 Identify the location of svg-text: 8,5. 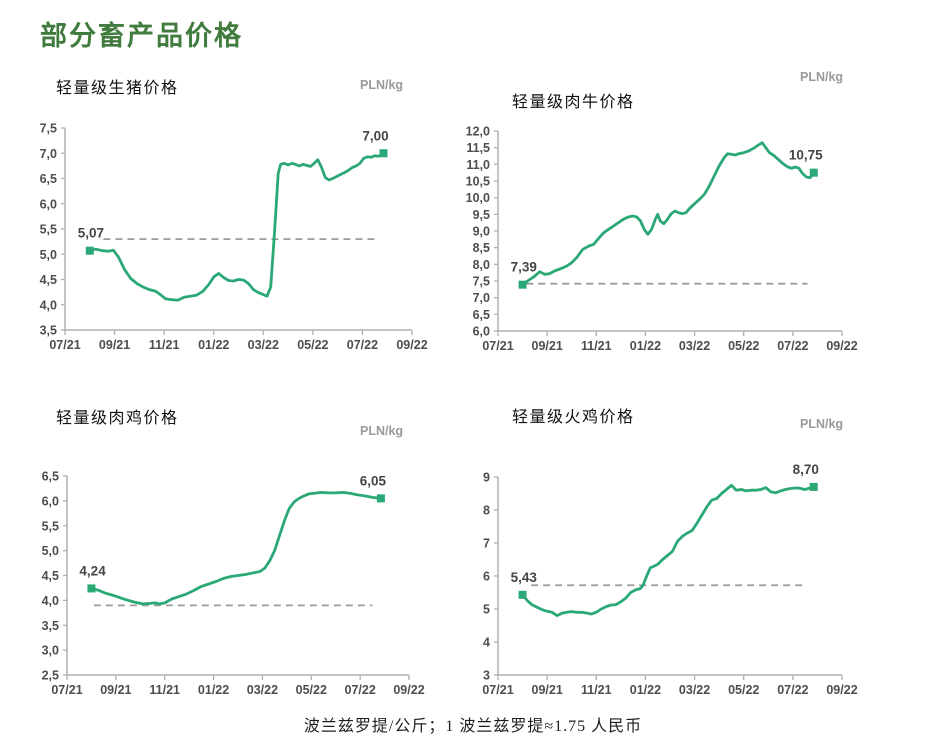
(481, 248).